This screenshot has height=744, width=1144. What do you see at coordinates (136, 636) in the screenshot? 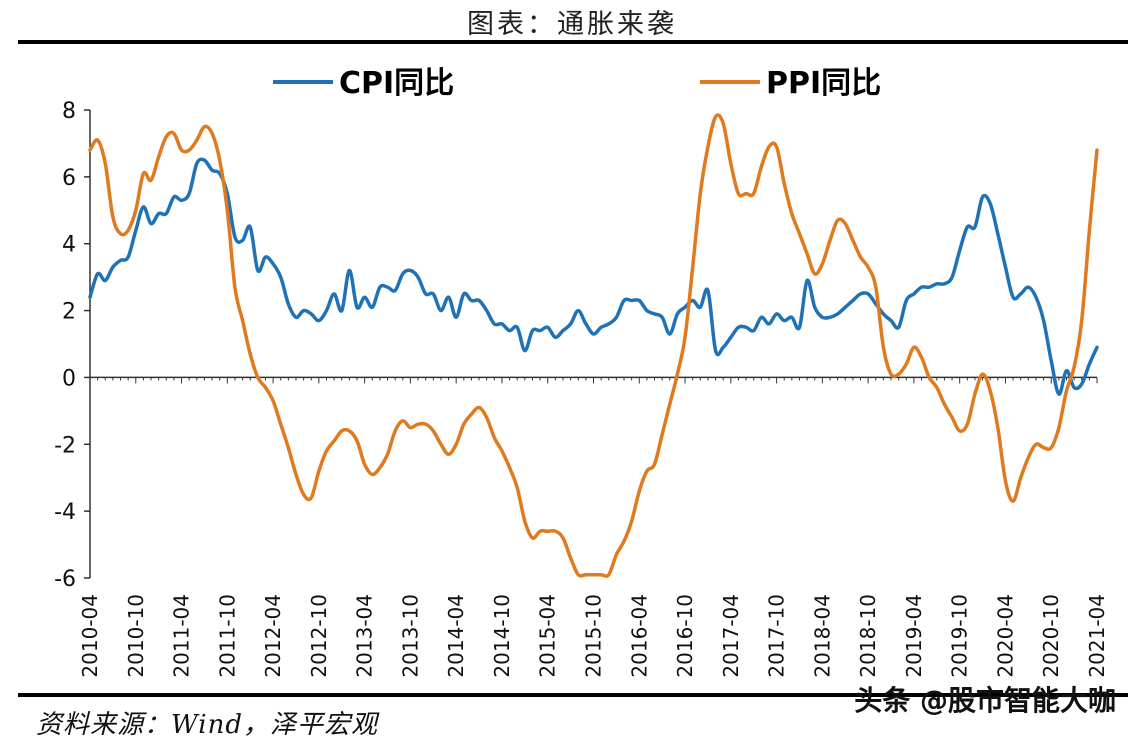
I see `x-tick-label: 2010-10` at bounding box center [136, 636].